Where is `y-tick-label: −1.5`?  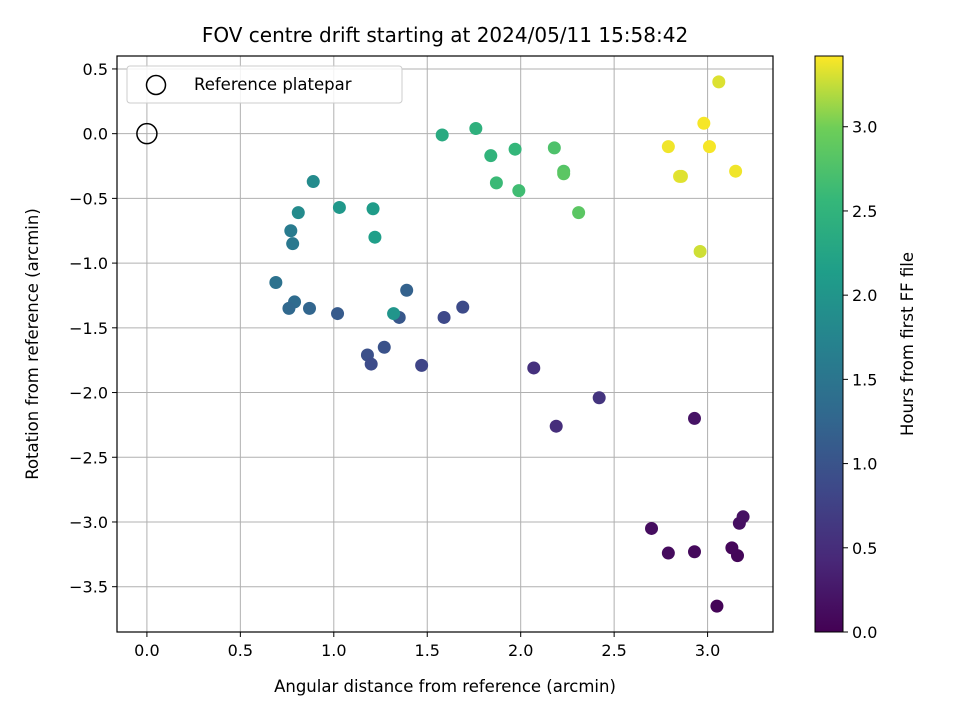
y-tick-label: −1.5 is located at coordinates (88, 328).